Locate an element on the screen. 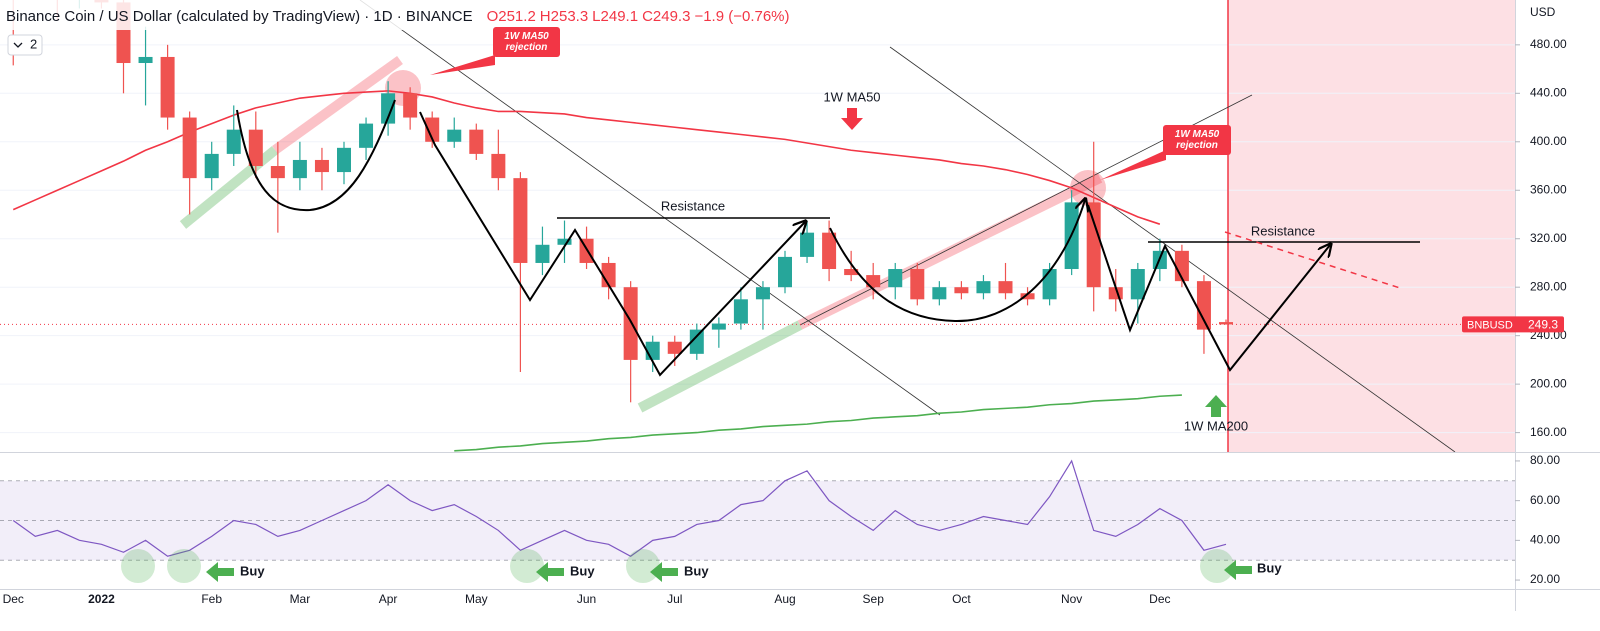 The width and height of the screenshot is (1600, 631). chevron is located at coordinates (18, 45).